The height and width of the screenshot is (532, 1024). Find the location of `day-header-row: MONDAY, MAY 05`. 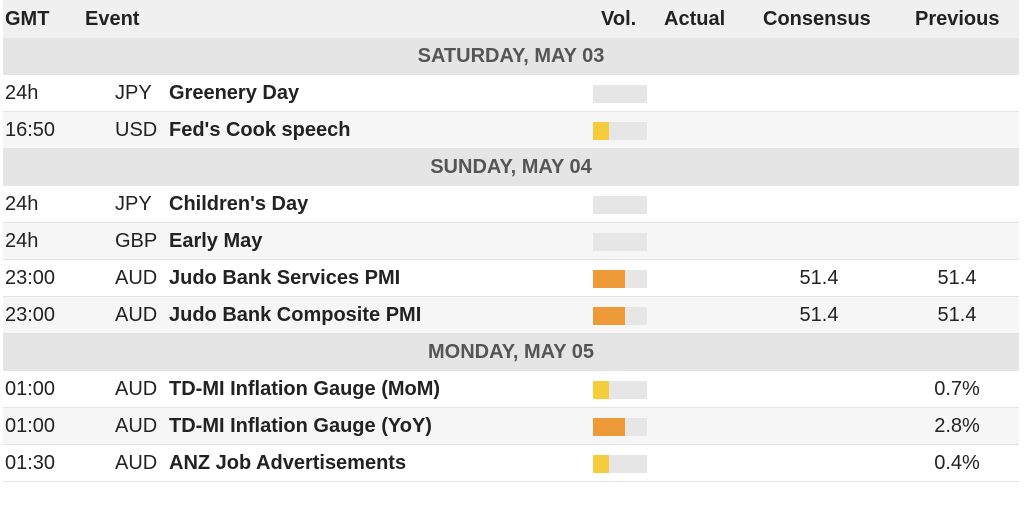

day-header-row: MONDAY, MAY 05 is located at coordinates (511, 352).